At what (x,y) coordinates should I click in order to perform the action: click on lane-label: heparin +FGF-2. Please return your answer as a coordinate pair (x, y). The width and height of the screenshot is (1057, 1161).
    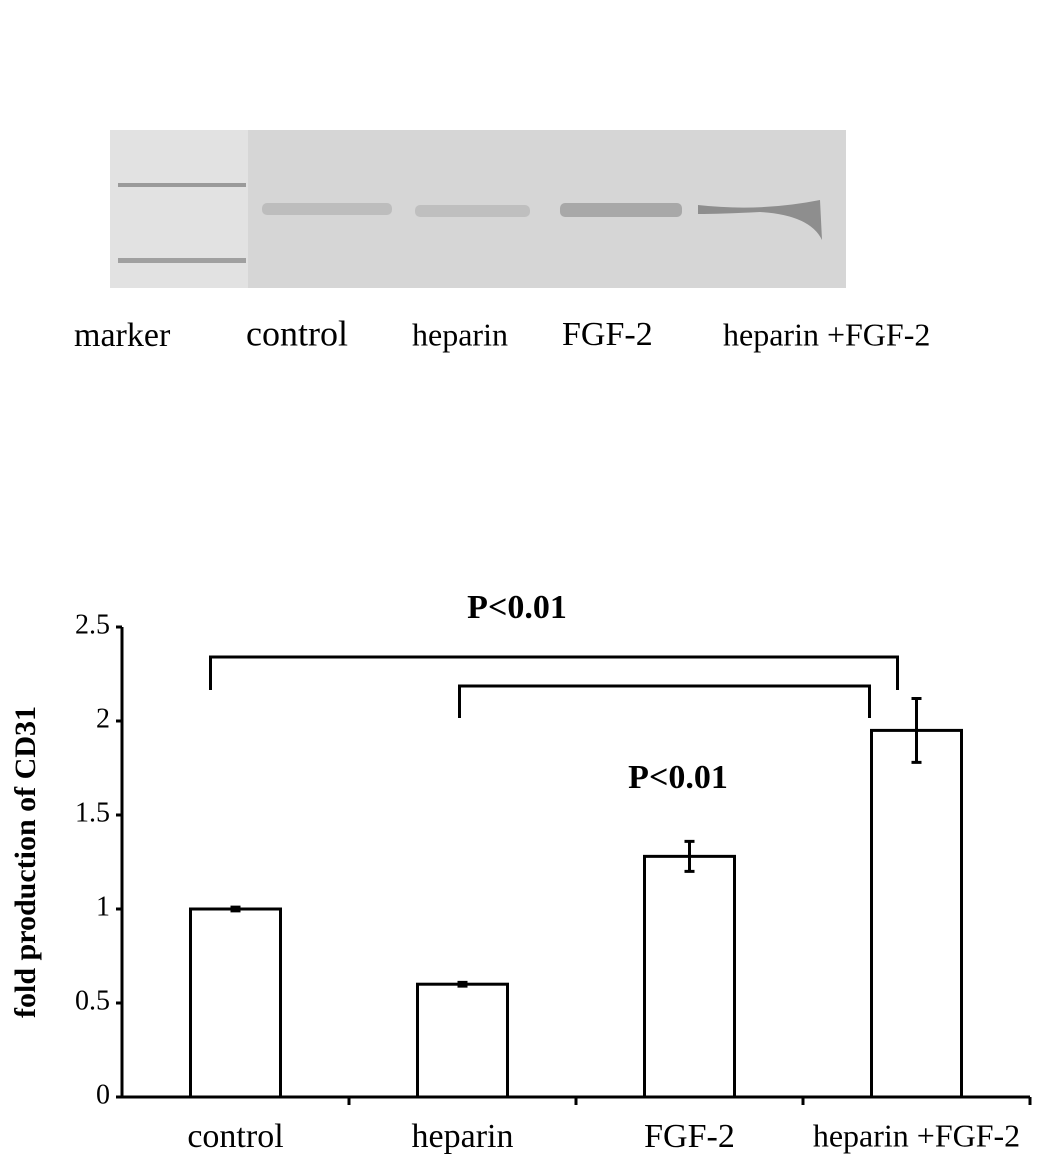
    Looking at the image, I should click on (826, 334).